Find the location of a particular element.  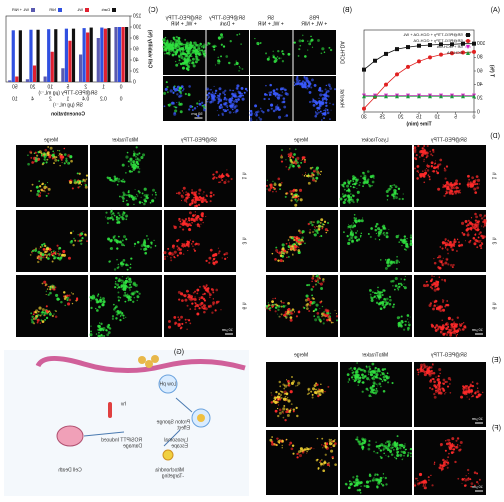

row-label: DCFH-DA is located at coordinates (342, 52).